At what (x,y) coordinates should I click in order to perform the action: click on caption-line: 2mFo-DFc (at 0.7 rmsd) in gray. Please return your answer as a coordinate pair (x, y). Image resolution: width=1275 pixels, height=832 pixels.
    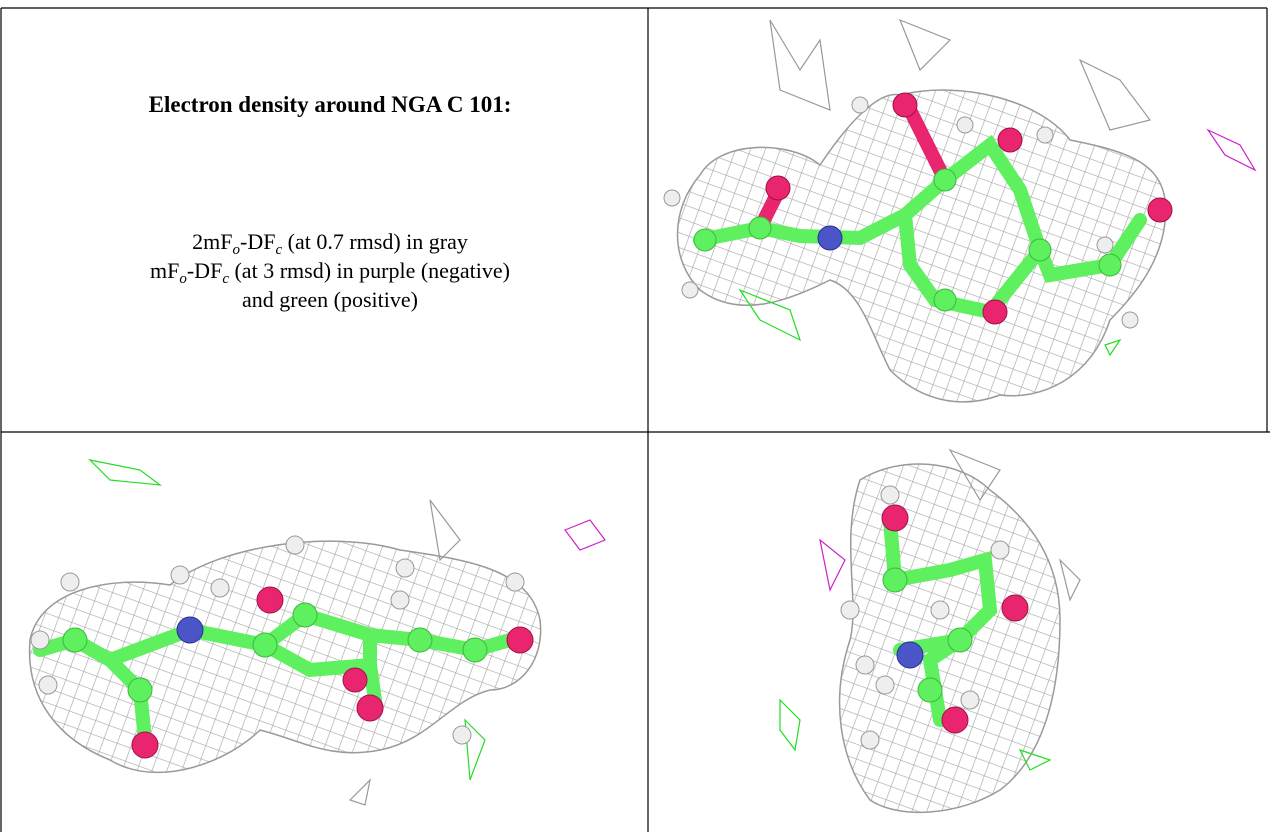
    Looking at the image, I should click on (330, 243).